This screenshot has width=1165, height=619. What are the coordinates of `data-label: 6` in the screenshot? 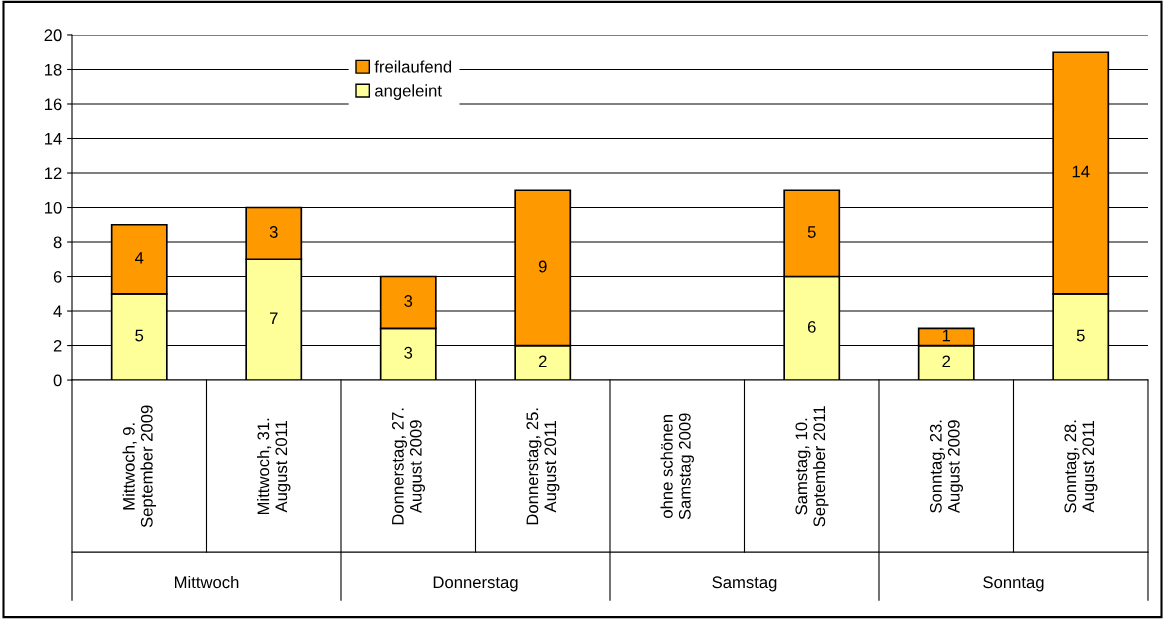 It's located at (811, 326).